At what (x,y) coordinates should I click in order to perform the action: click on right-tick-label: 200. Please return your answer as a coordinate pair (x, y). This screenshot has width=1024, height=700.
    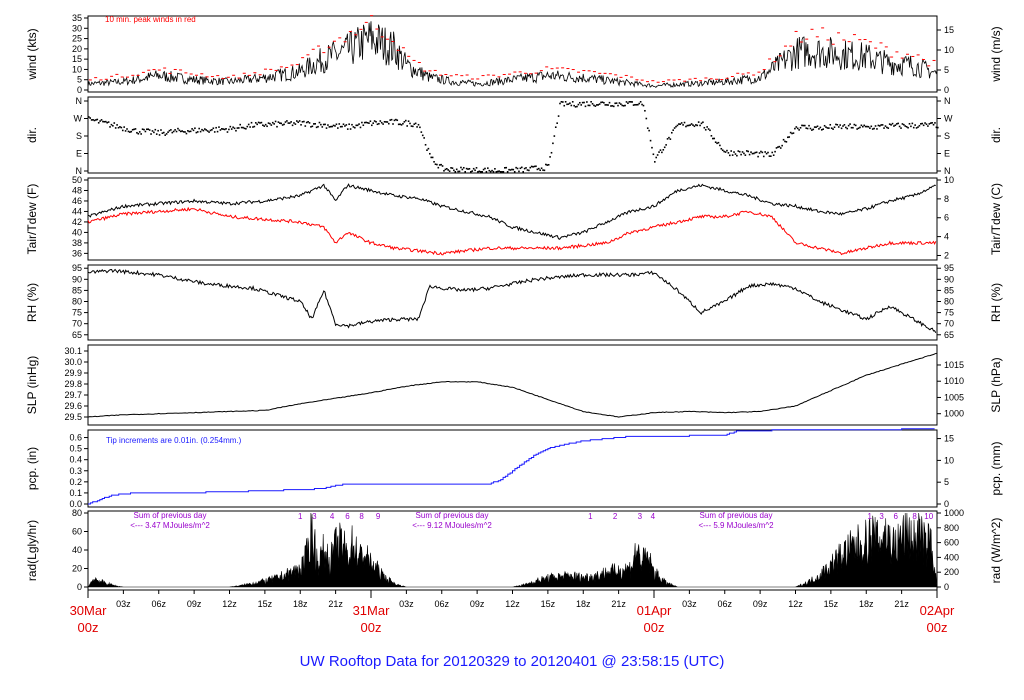
    Looking at the image, I should click on (951, 572).